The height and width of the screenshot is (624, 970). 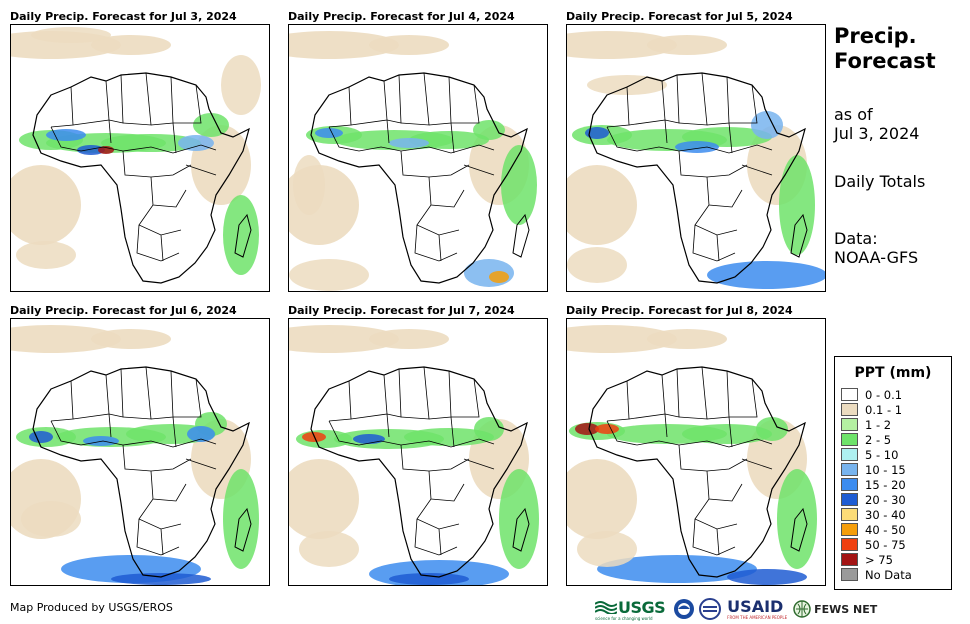 I want to click on legend-item: 0 - 0.1, so click(x=896, y=394).